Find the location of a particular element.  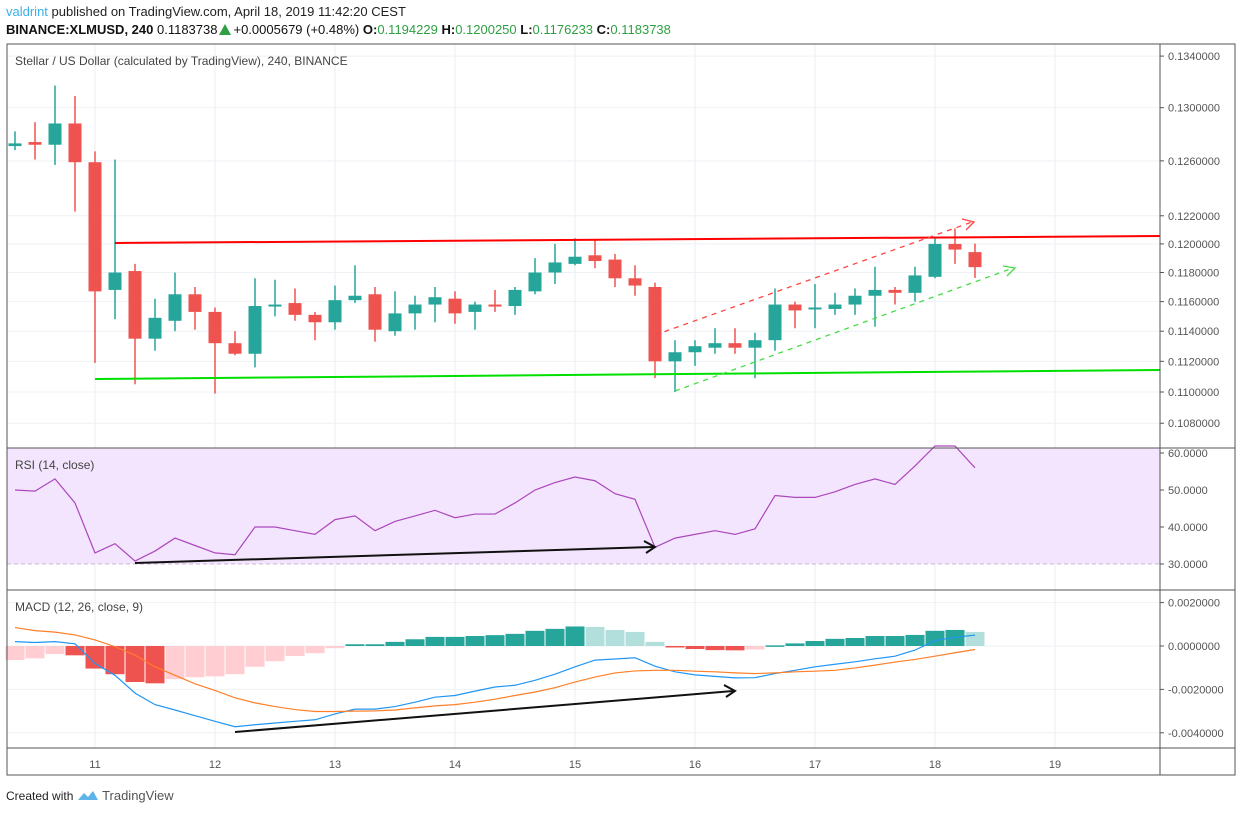

macd-line is located at coordinates (495, 681).